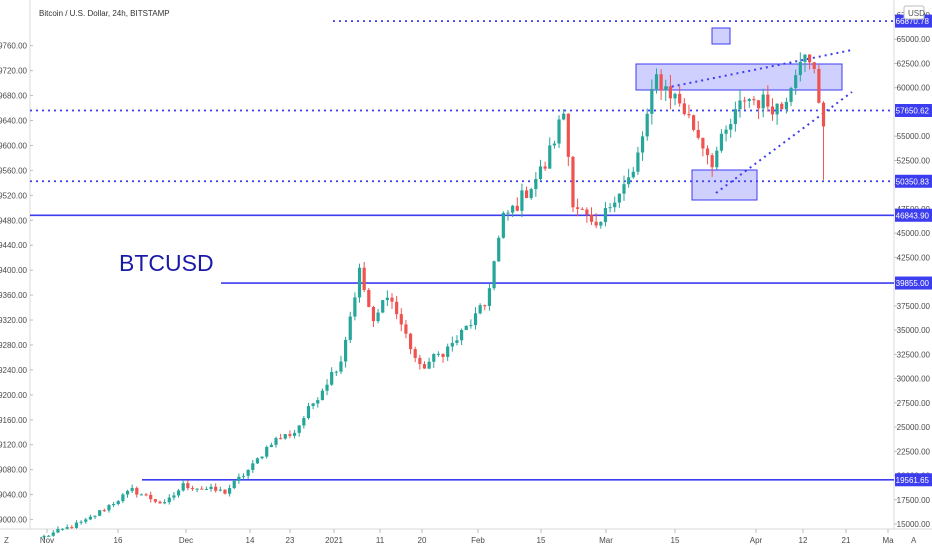 This screenshot has width=932, height=550. I want to click on right-tick-label: 37500.00, so click(914, 306).